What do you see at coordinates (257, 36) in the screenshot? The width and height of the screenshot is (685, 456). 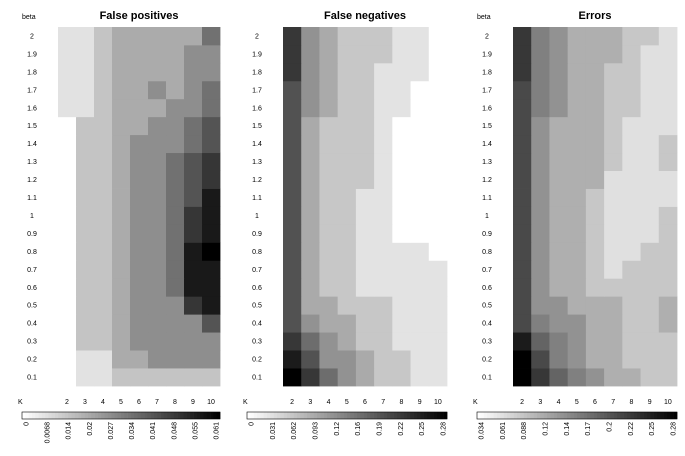 I see `y-tick-label: 2` at bounding box center [257, 36].